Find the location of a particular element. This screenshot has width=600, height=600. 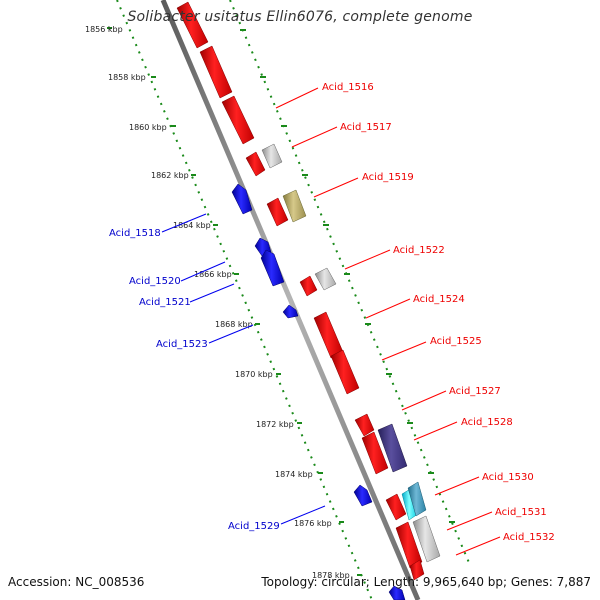

scale-label: 1862 kbp is located at coordinates (170, 175).